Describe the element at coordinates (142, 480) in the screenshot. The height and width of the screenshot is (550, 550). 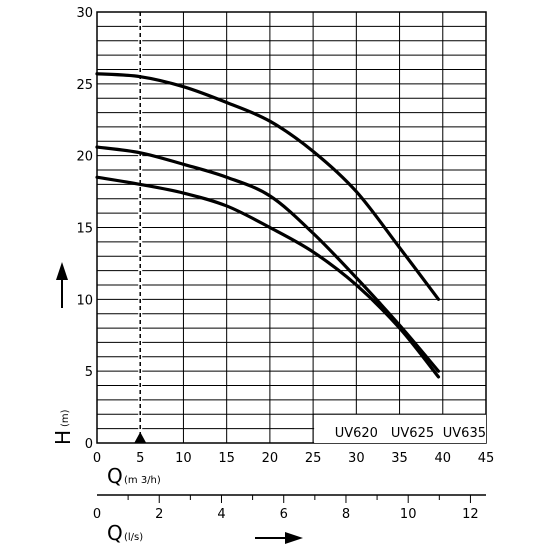
I see `x-axis-unit: (m 3/h)` at that location.